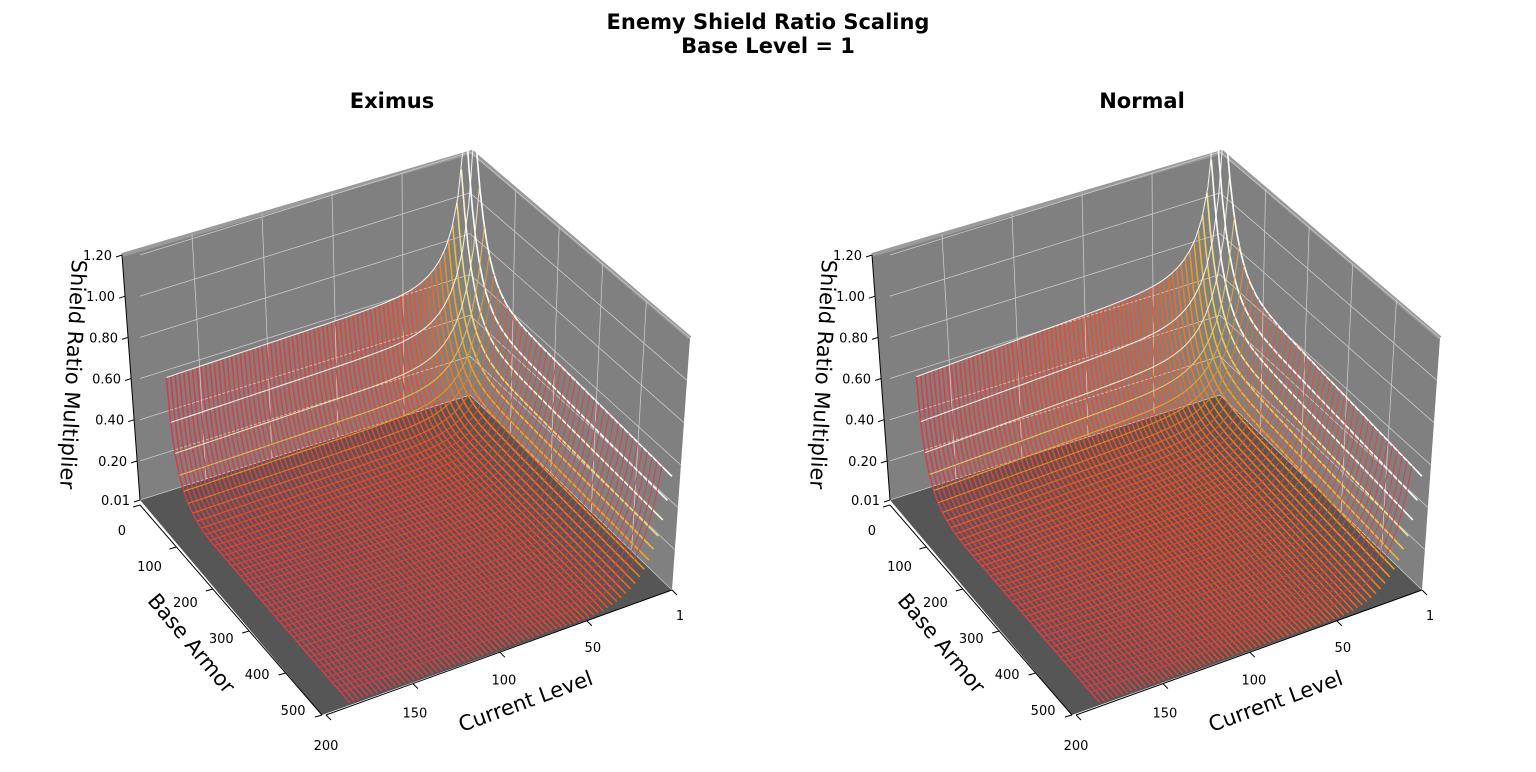  Describe the element at coordinates (149, 567) in the screenshot. I see `armor-tick-label: 100` at that location.